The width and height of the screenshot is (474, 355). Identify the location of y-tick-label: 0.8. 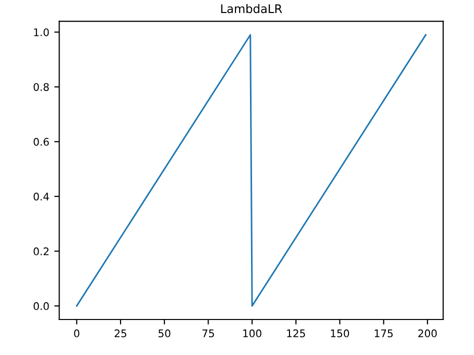
(41, 87).